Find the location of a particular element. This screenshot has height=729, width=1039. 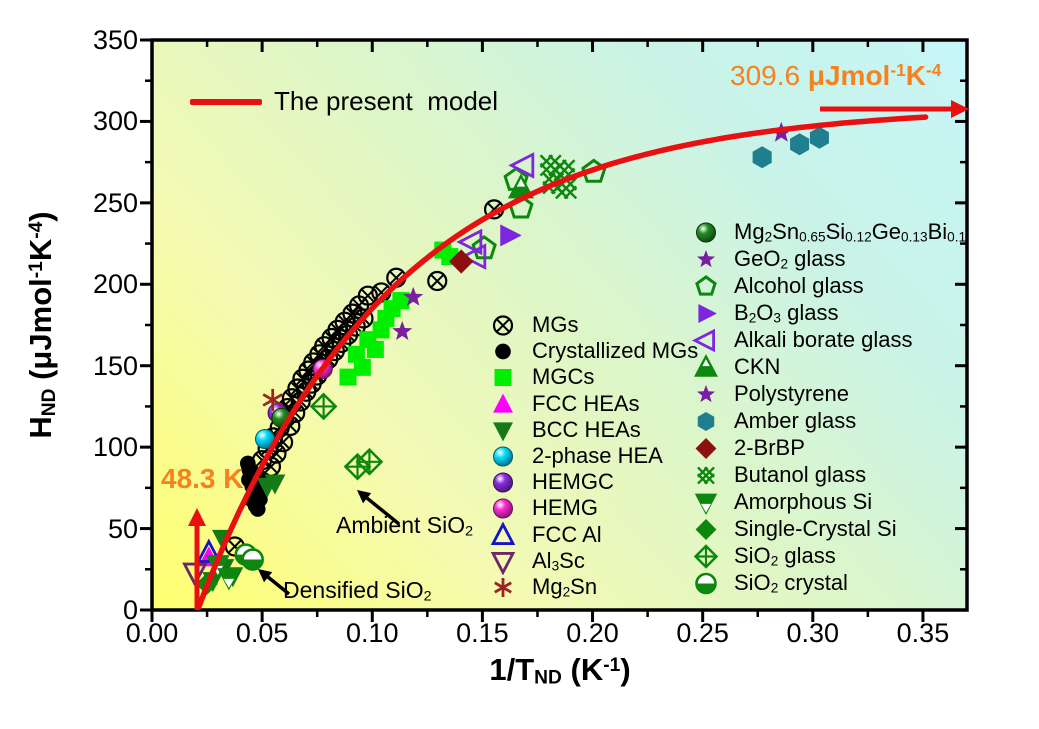

legend-item: 2-phase HEA is located at coordinates (576, 456).